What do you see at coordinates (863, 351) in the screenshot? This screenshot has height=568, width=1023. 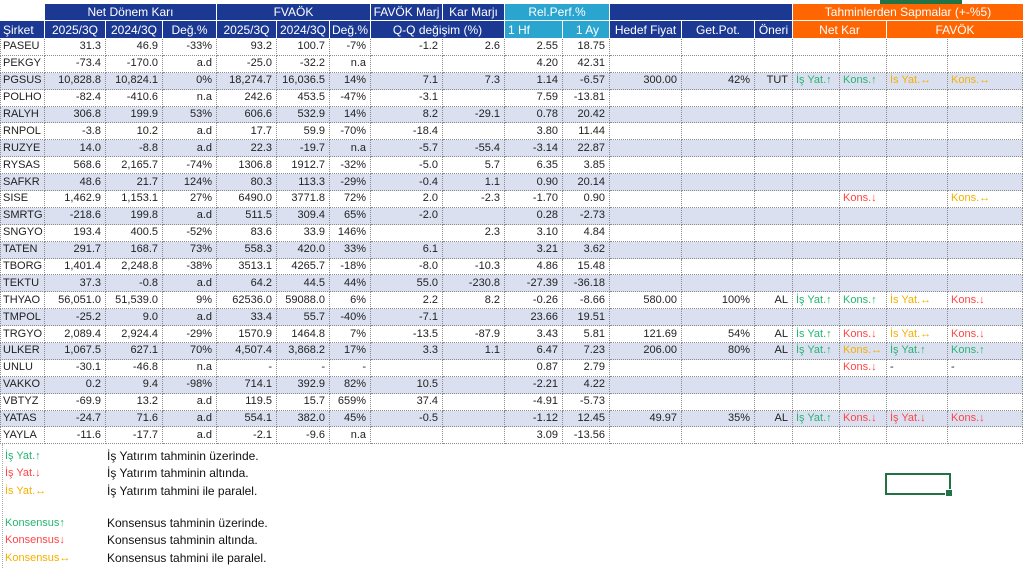 I see `cell-netkar-kons: Kons.↔` at bounding box center [863, 351].